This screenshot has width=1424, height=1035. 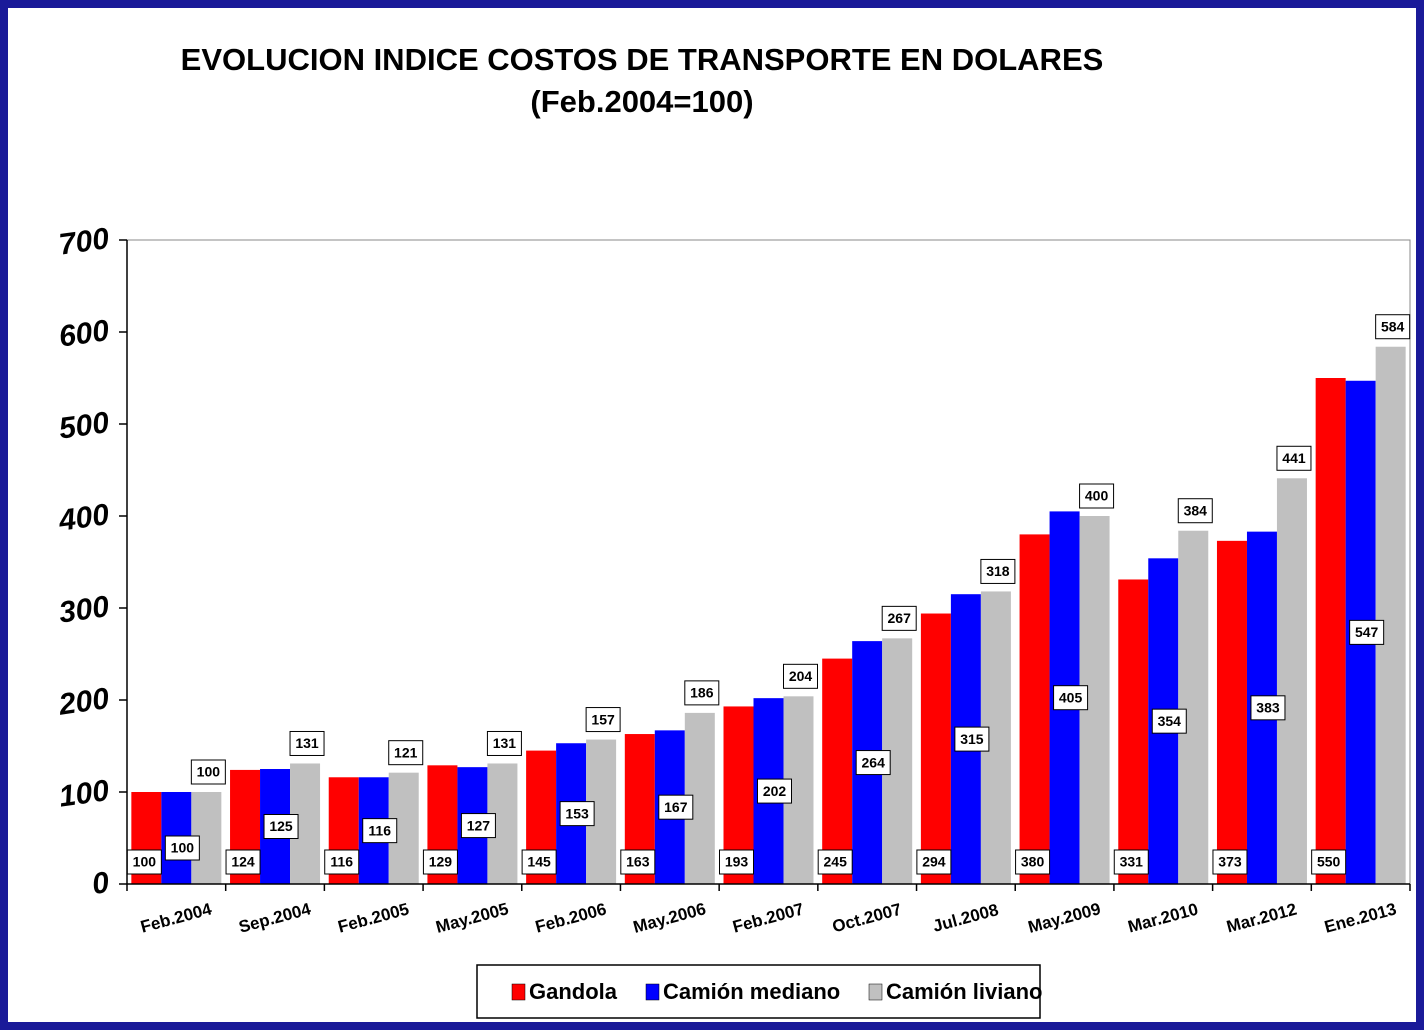 I want to click on y-tick-label: 400, so click(x=83, y=518).